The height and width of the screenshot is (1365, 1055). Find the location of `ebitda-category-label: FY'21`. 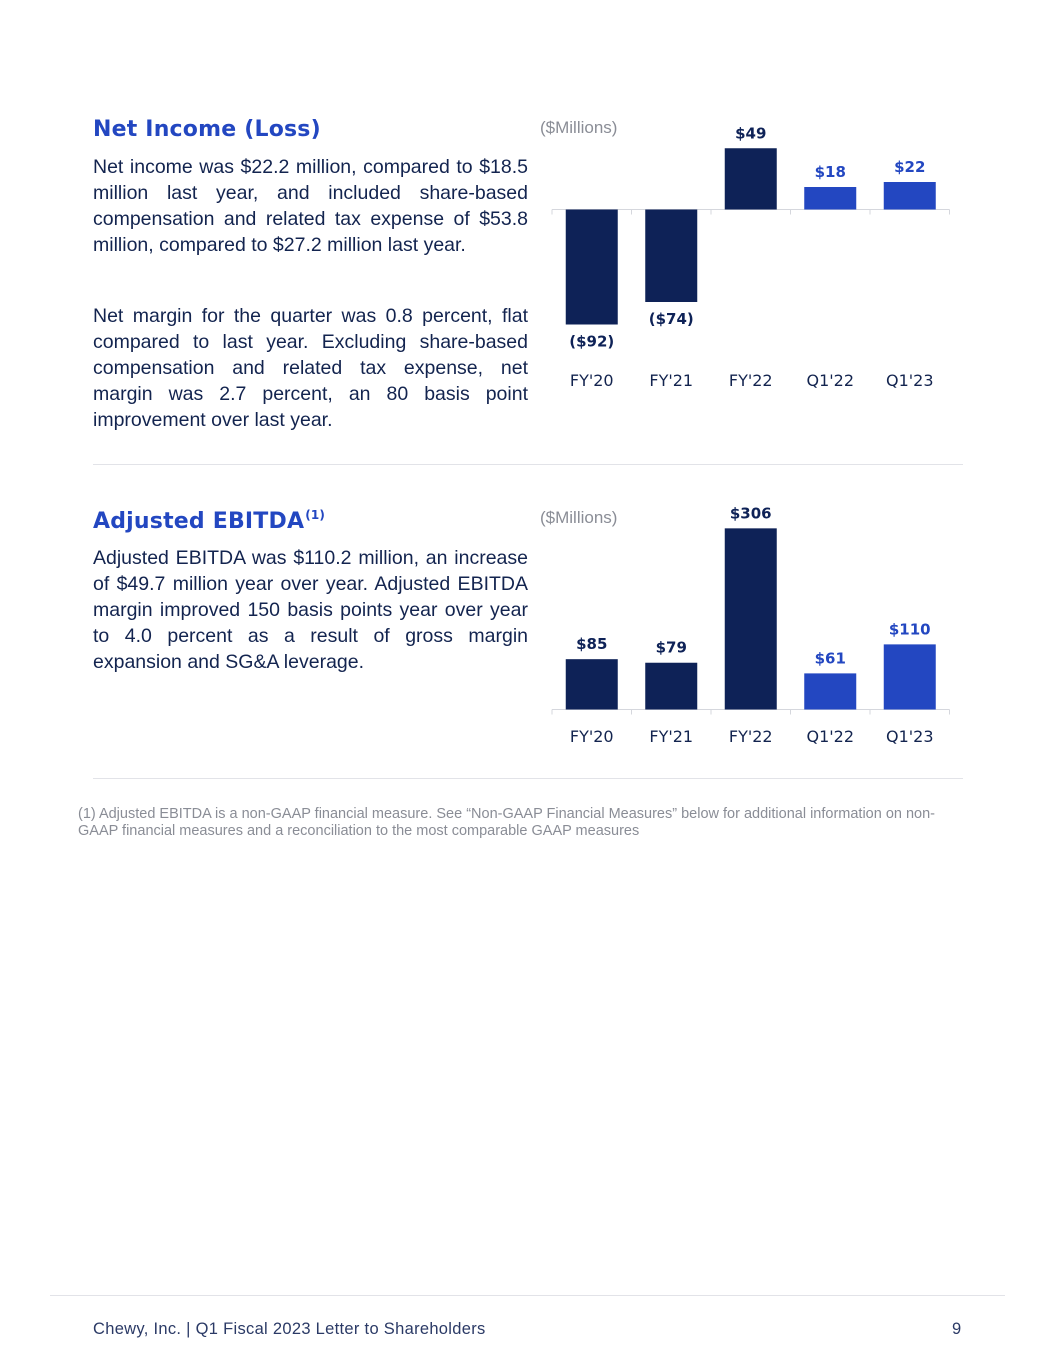

ebitda-category-label: FY'21 is located at coordinates (671, 736).